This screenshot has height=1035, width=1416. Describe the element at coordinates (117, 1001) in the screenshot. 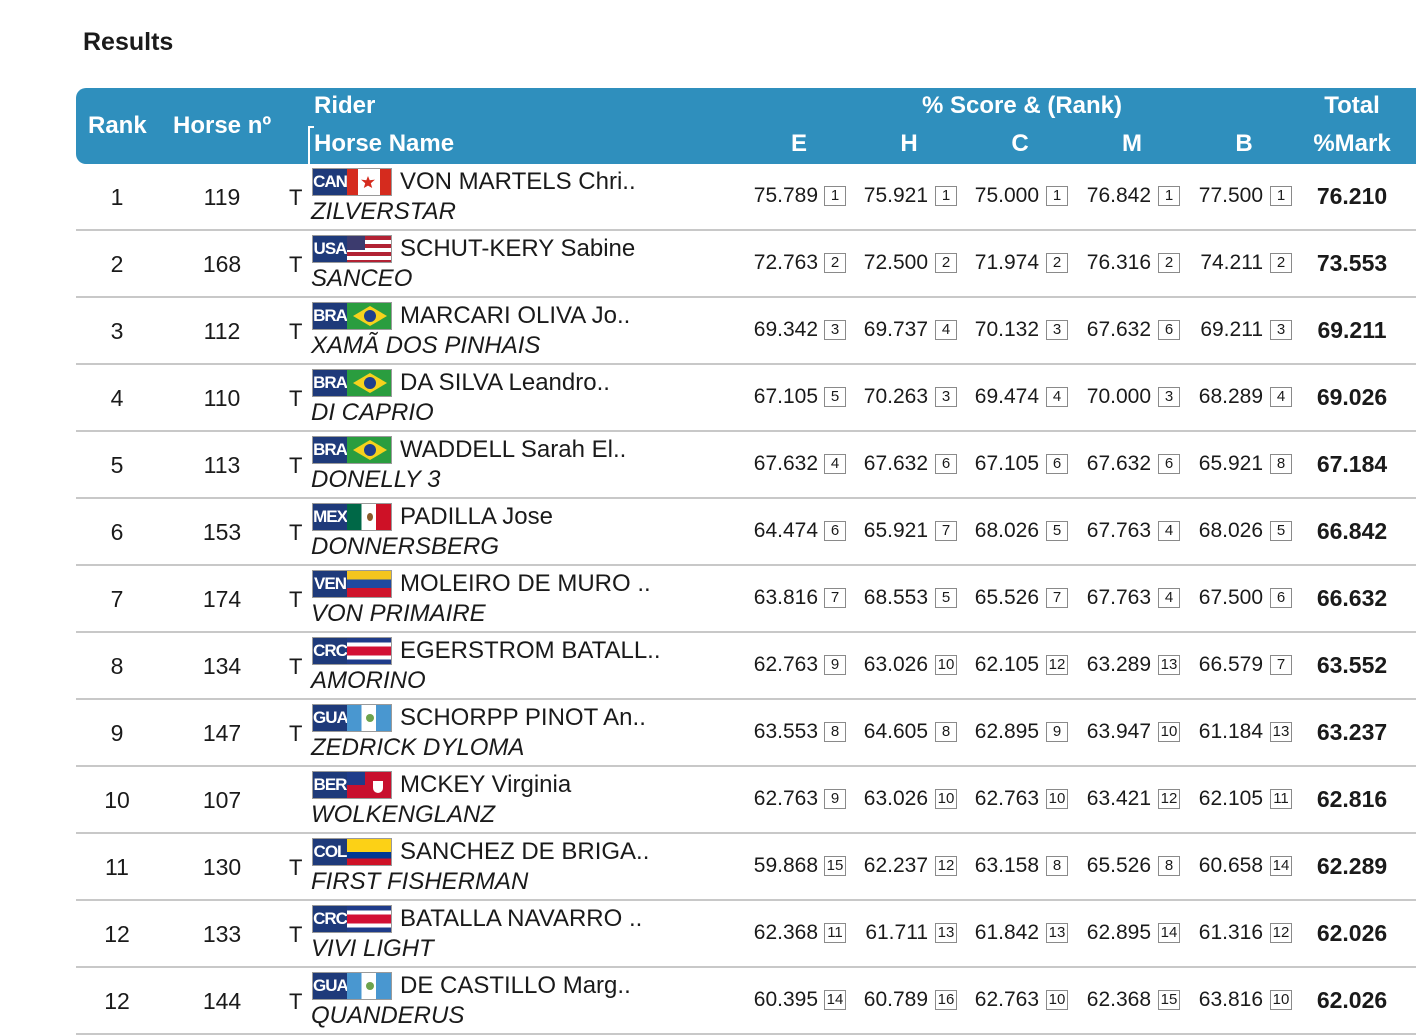

I see `rank-cell: 12` at that location.